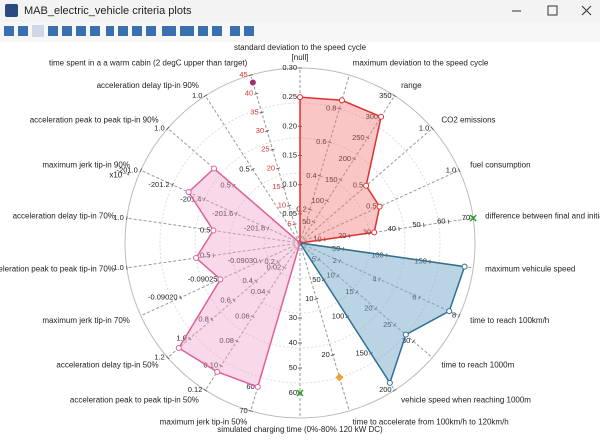  I want to click on axis-name: time to reach 100km/h, so click(509, 320).